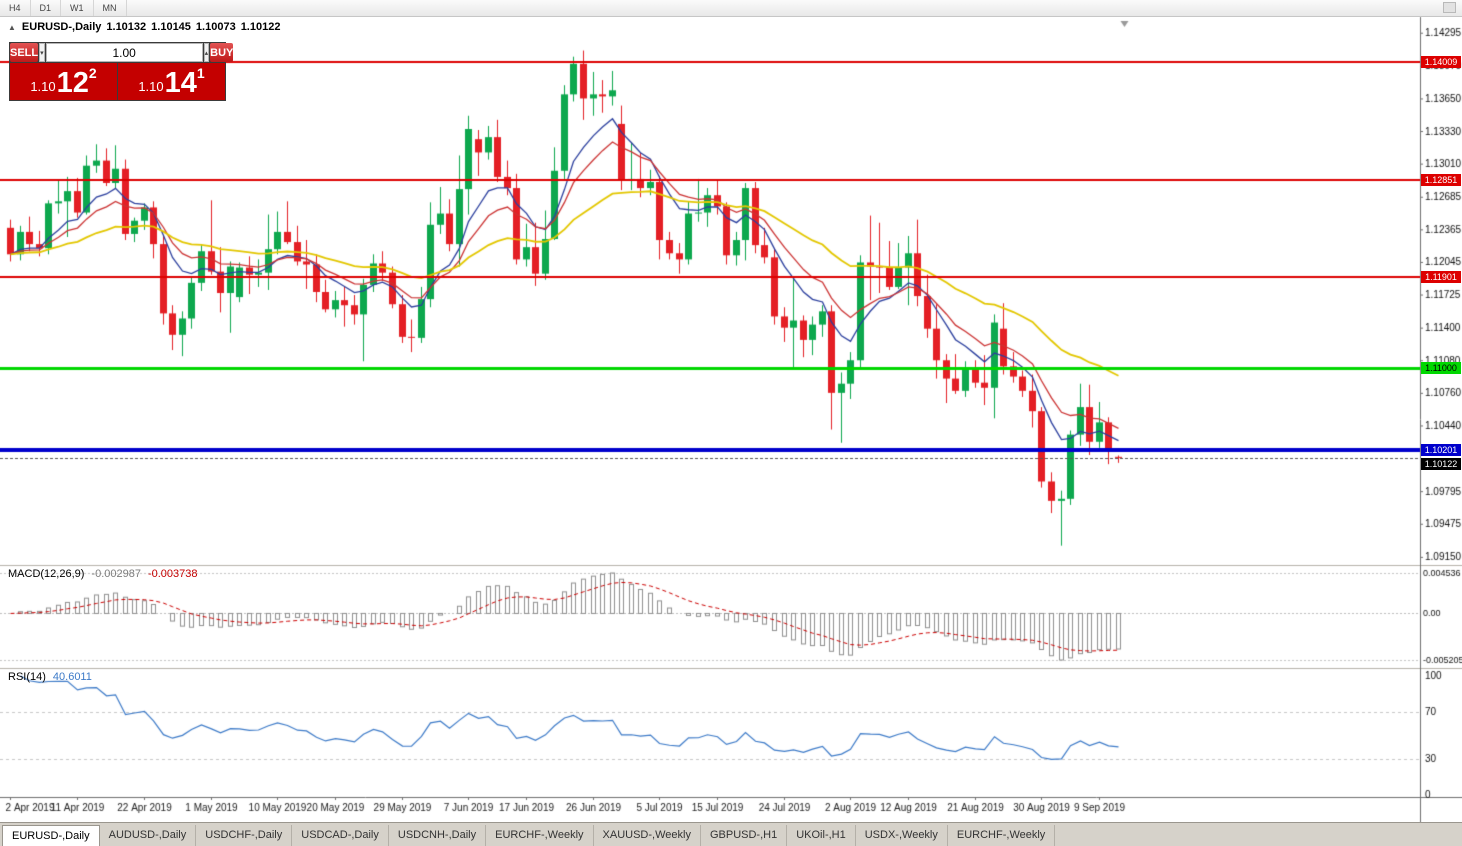 The height and width of the screenshot is (846, 1462). What do you see at coordinates (46, 574) in the screenshot?
I see `macd-name: MACD(12,26,9)` at bounding box center [46, 574].